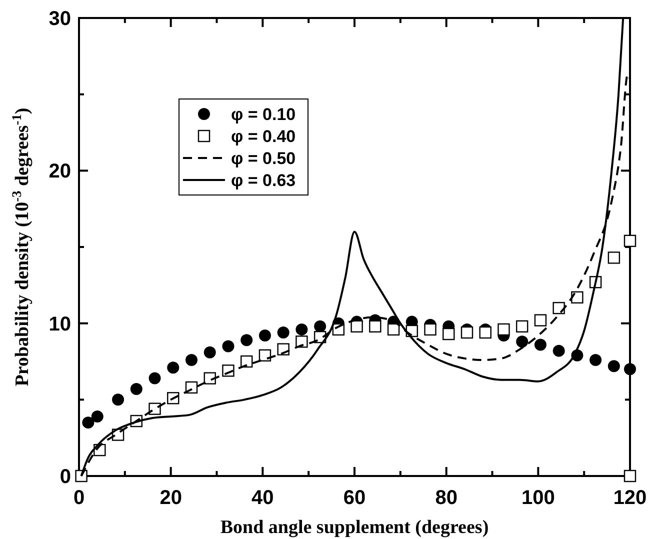 The width and height of the screenshot is (659, 539). I want to click on legend-label: φ = 0.63, so click(263, 180).